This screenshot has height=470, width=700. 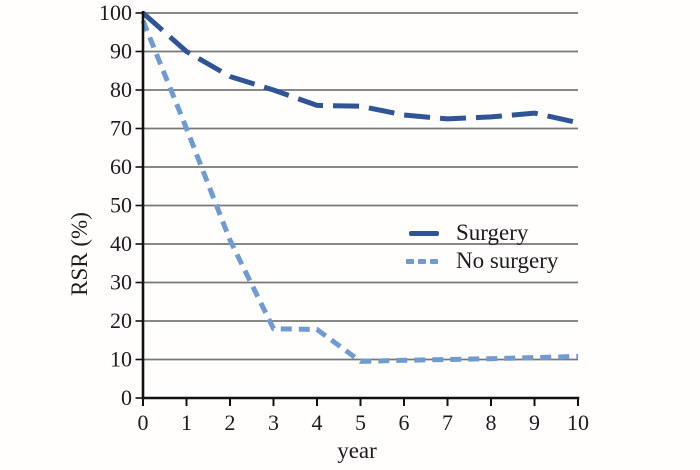 I want to click on y-tick-label: 10, so click(x=121, y=359).